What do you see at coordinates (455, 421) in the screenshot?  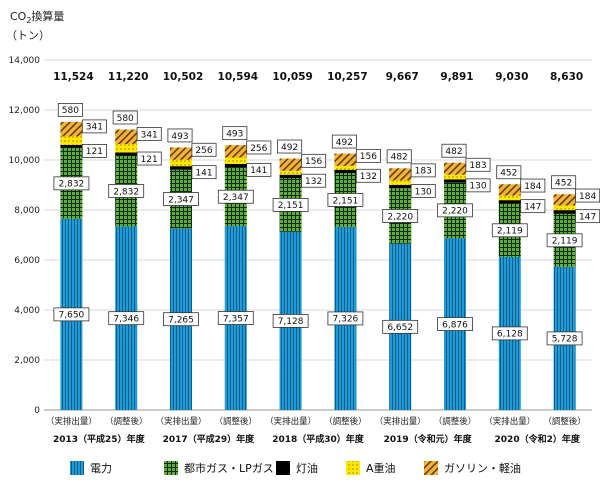 I see `category-label: （調整後）` at bounding box center [455, 421].